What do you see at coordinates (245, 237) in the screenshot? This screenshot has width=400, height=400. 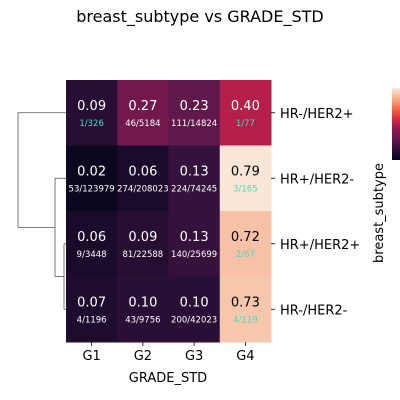 I see `cell-value-label: 0.72` at bounding box center [245, 237].